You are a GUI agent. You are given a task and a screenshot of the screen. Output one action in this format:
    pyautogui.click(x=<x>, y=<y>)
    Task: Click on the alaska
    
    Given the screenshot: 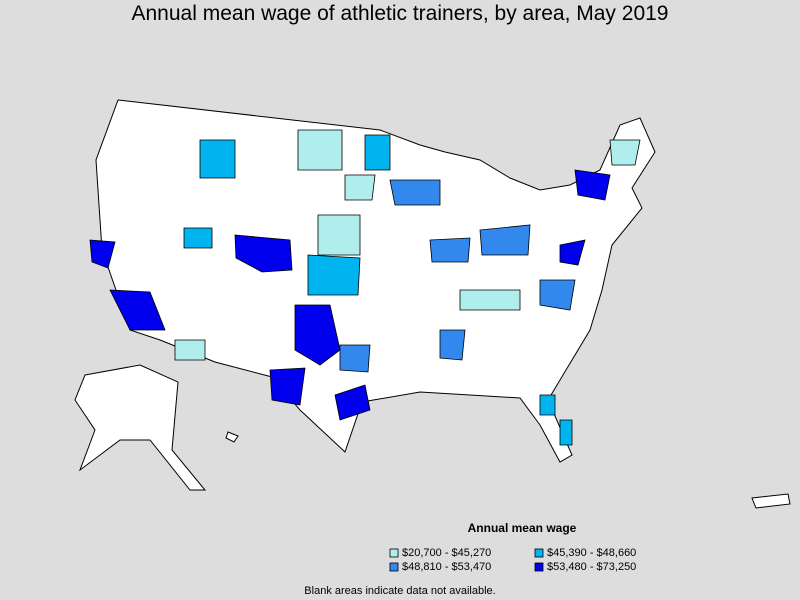 What is the action you would take?
    pyautogui.click(x=140, y=427)
    